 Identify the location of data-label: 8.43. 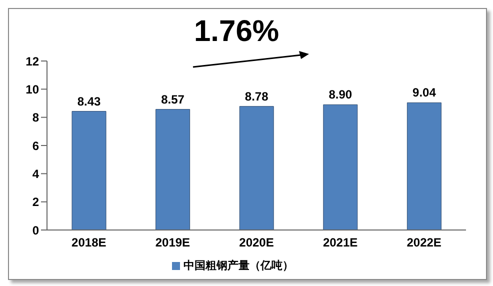
(89, 101).